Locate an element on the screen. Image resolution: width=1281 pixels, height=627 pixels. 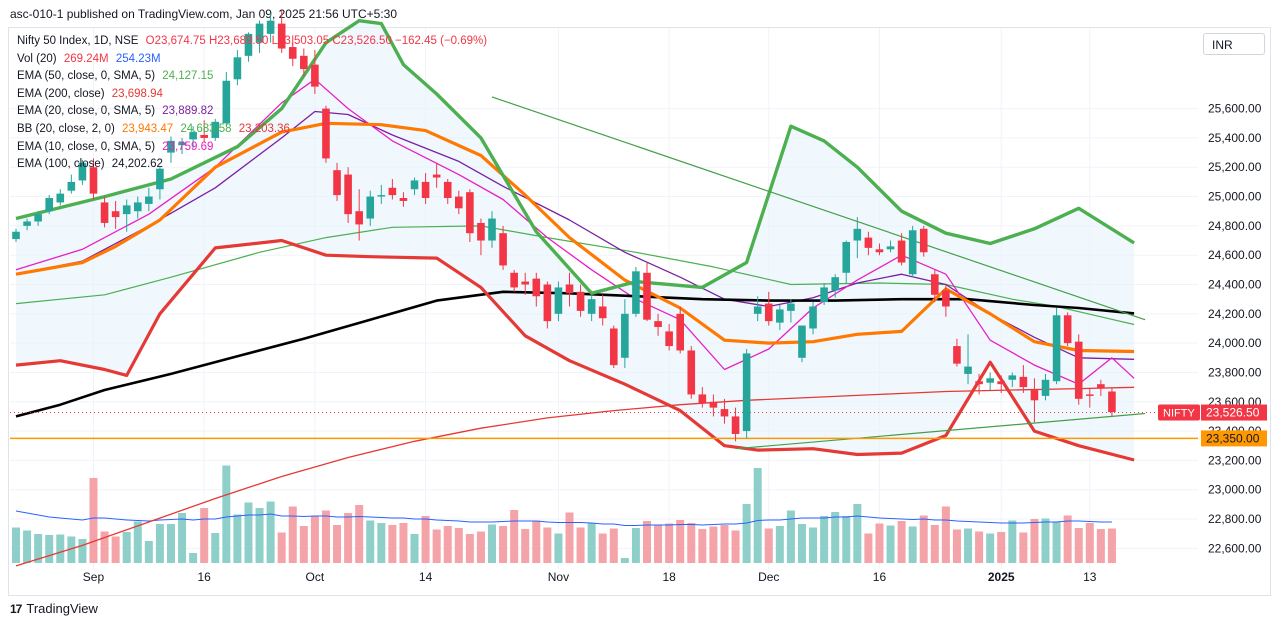
ema100-value: 24,202.62 is located at coordinates (137, 164).